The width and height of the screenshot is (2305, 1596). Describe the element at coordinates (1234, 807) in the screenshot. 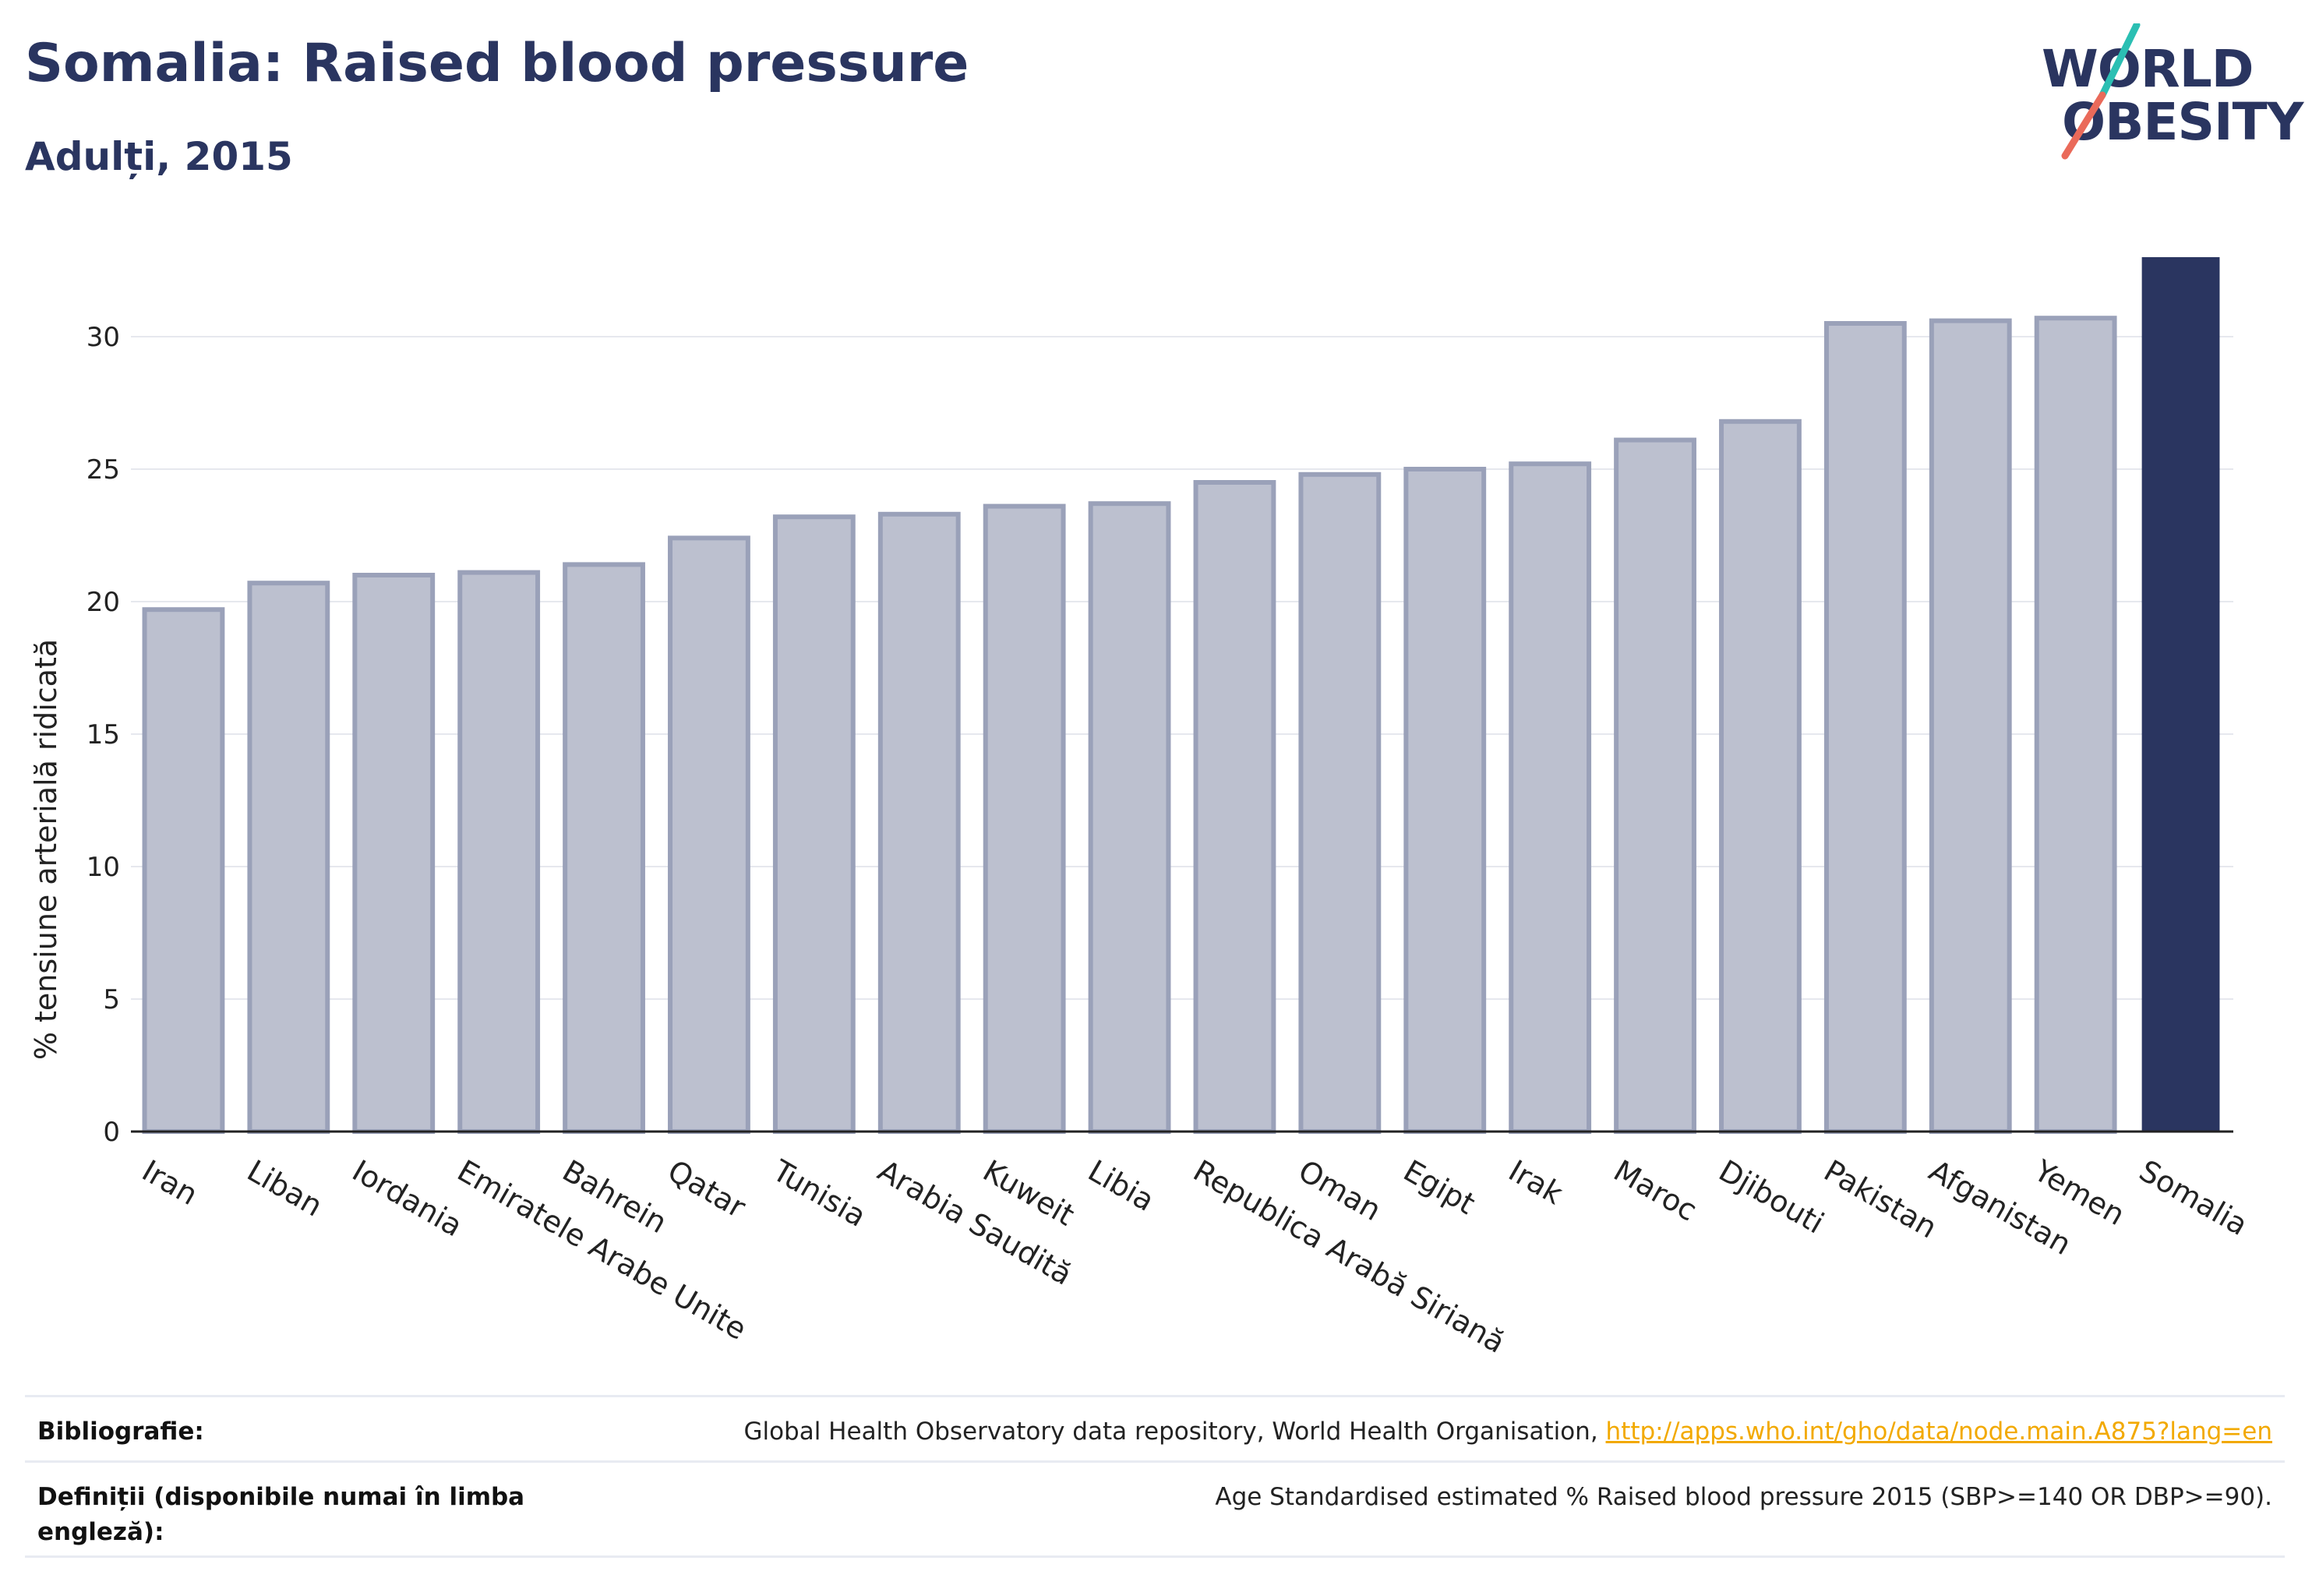

I see `bar-republica-arab-sirian-` at that location.